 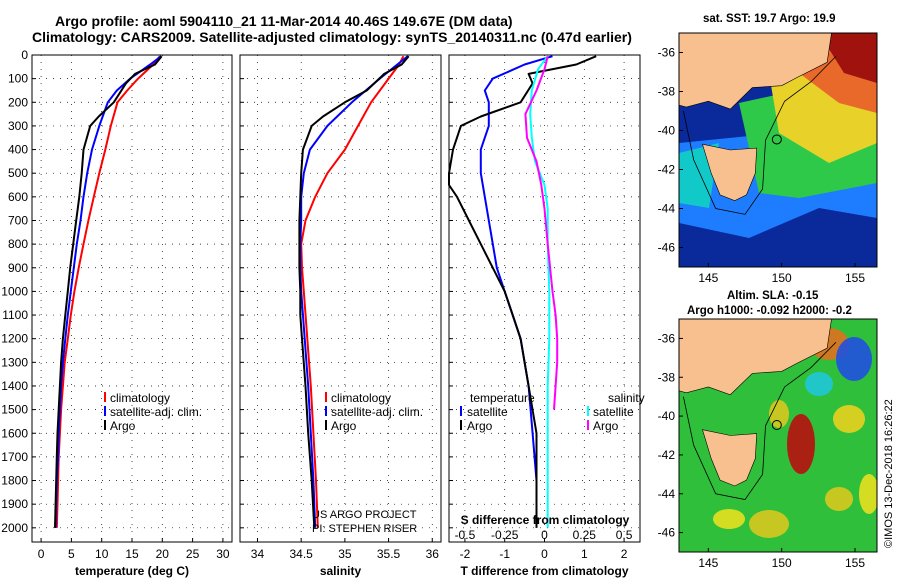 What do you see at coordinates (626, 398) in the screenshot?
I see `legend-group-title: salinity` at bounding box center [626, 398].